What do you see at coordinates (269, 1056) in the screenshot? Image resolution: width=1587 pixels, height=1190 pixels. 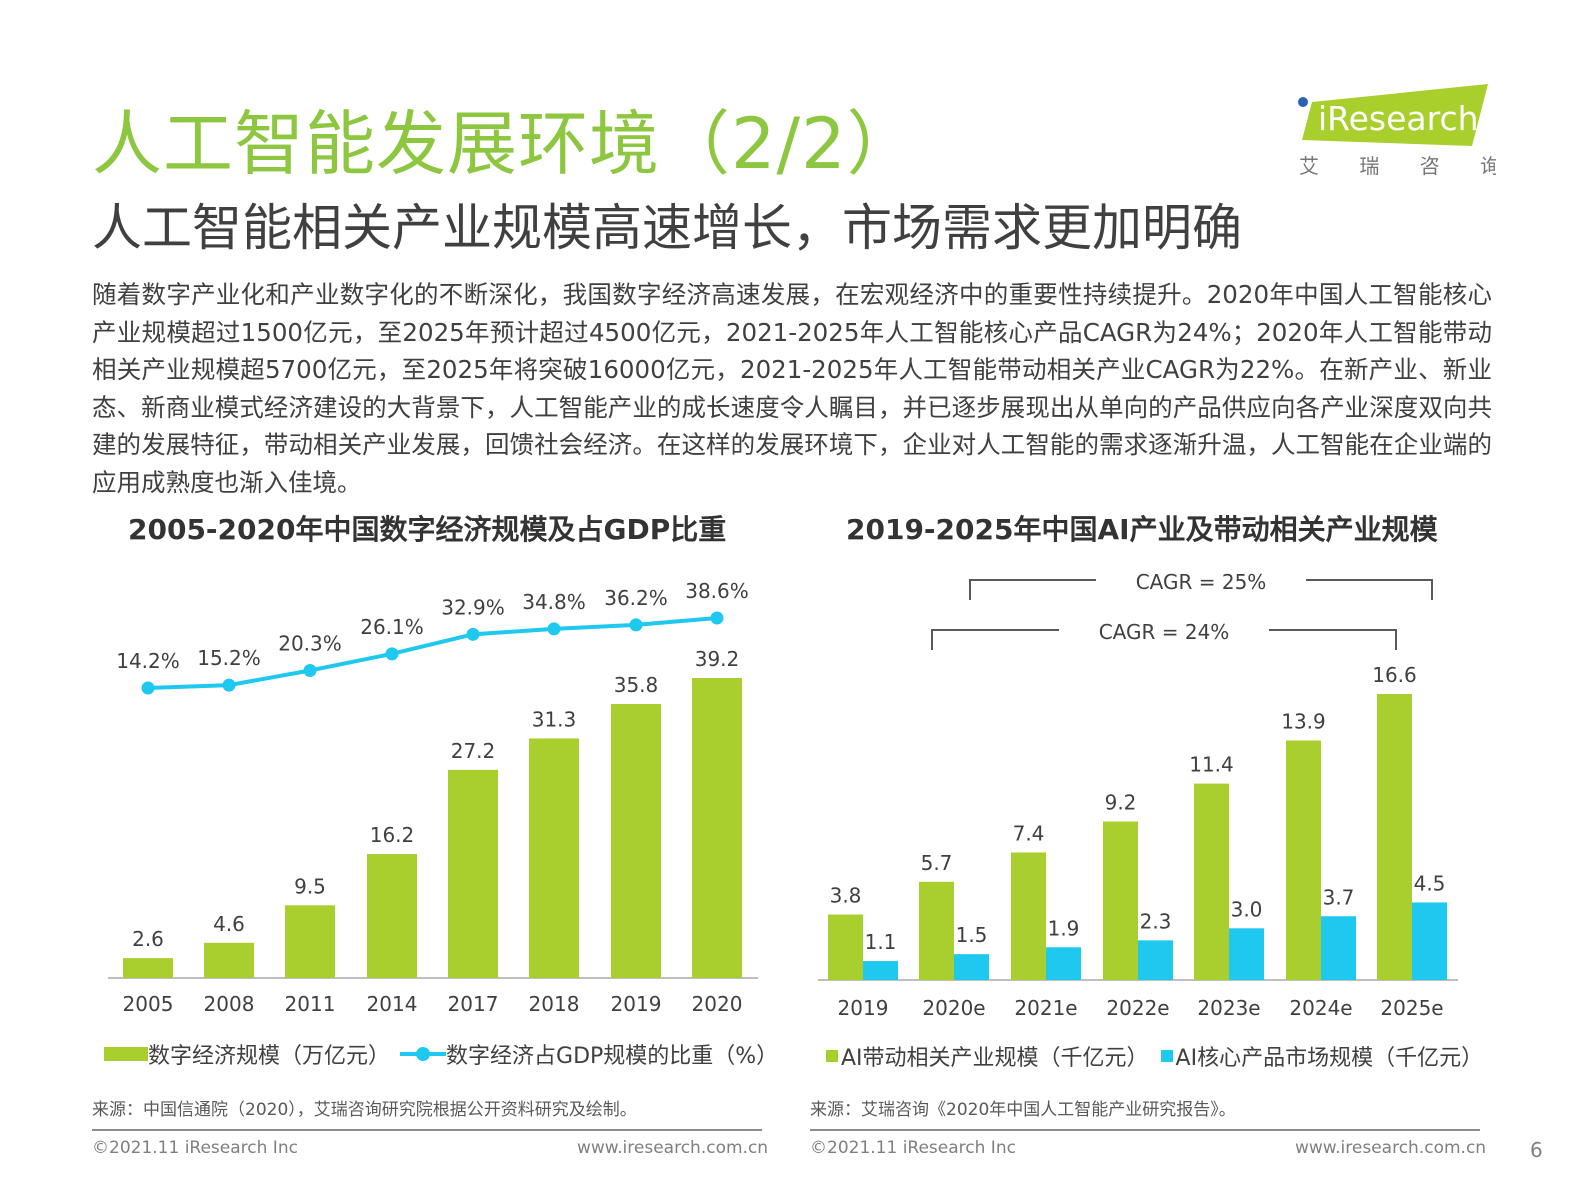 I see `legend-label: 数字经济规模（万亿元）` at bounding box center [269, 1056].